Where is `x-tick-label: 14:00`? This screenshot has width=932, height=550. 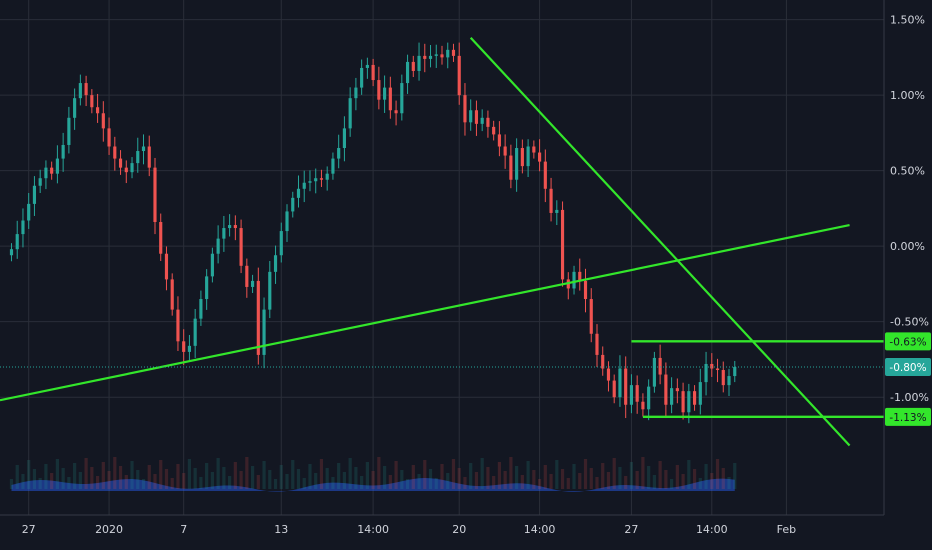
x-tick-label: 14:00 is located at coordinates (373, 529).